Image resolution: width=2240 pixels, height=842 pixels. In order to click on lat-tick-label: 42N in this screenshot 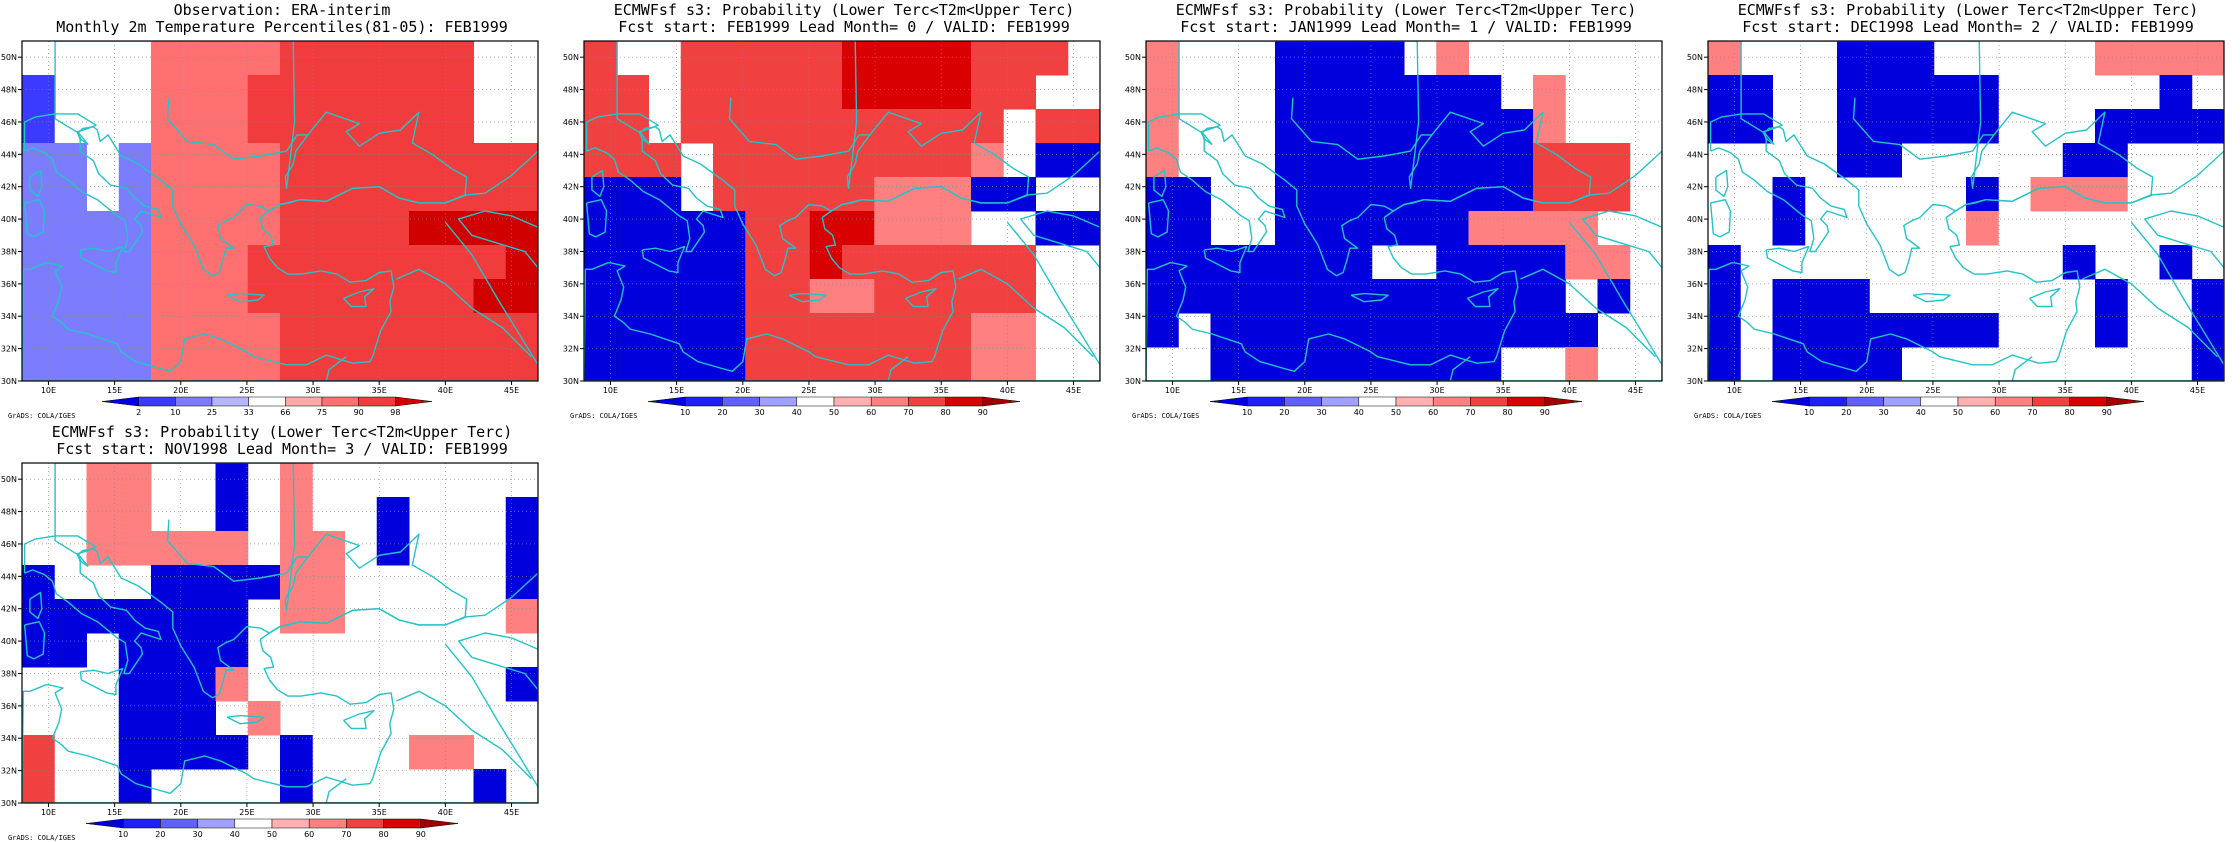, I will do `click(571, 187)`.